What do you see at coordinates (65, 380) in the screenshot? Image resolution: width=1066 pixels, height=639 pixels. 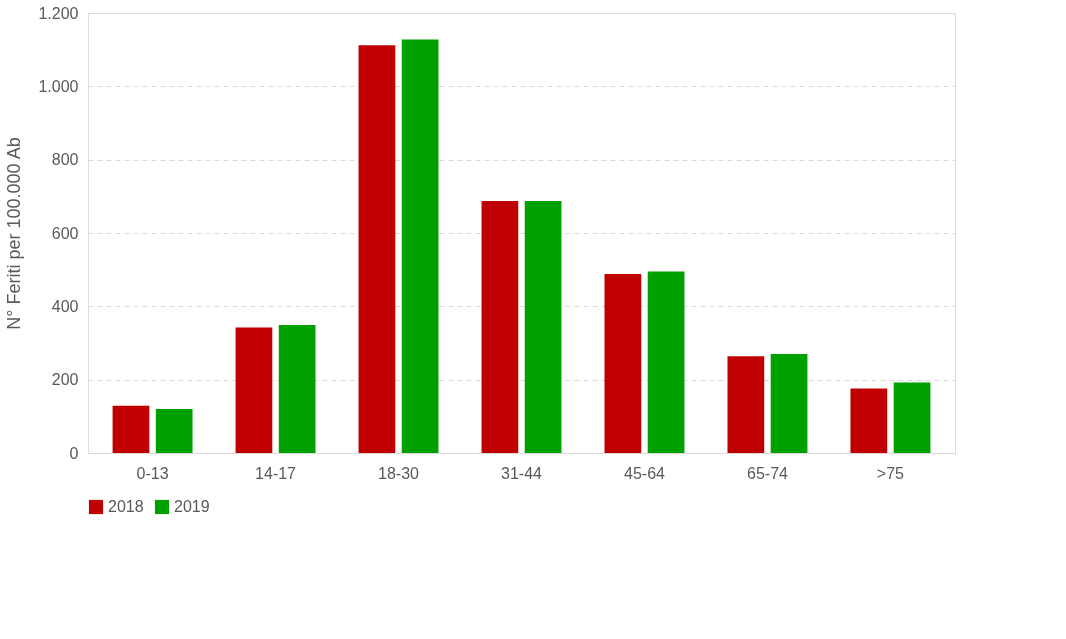 I see `y-tick-label: 200` at bounding box center [65, 380].